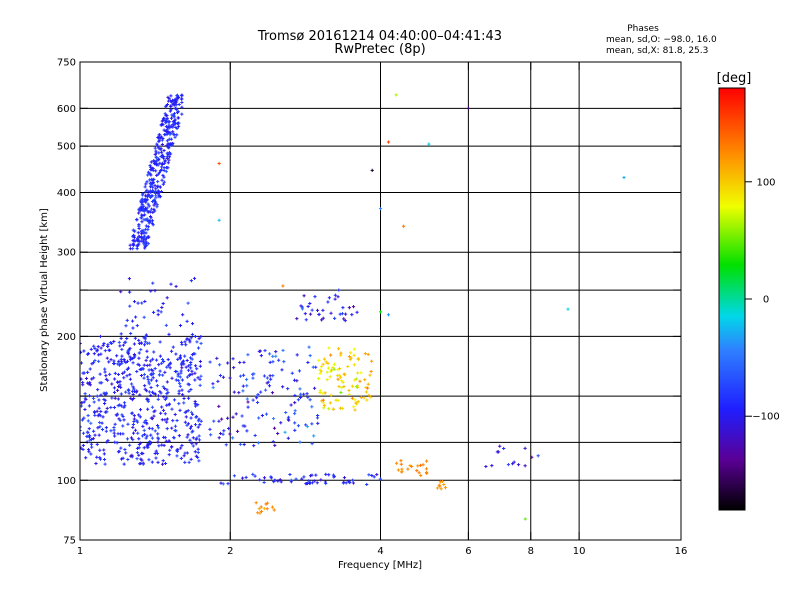 Image resolution: width=800 pixels, height=600 pixels. I want to click on y-tick-label: 200, so click(66, 337).